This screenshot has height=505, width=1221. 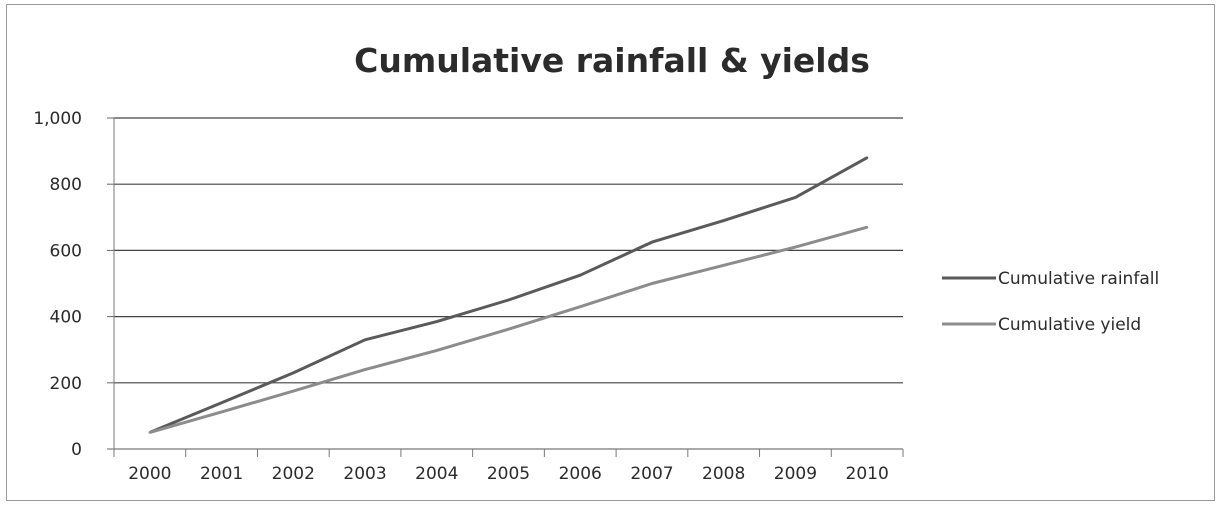 What do you see at coordinates (149, 474) in the screenshot?
I see `x-tick-label: 2000` at bounding box center [149, 474].